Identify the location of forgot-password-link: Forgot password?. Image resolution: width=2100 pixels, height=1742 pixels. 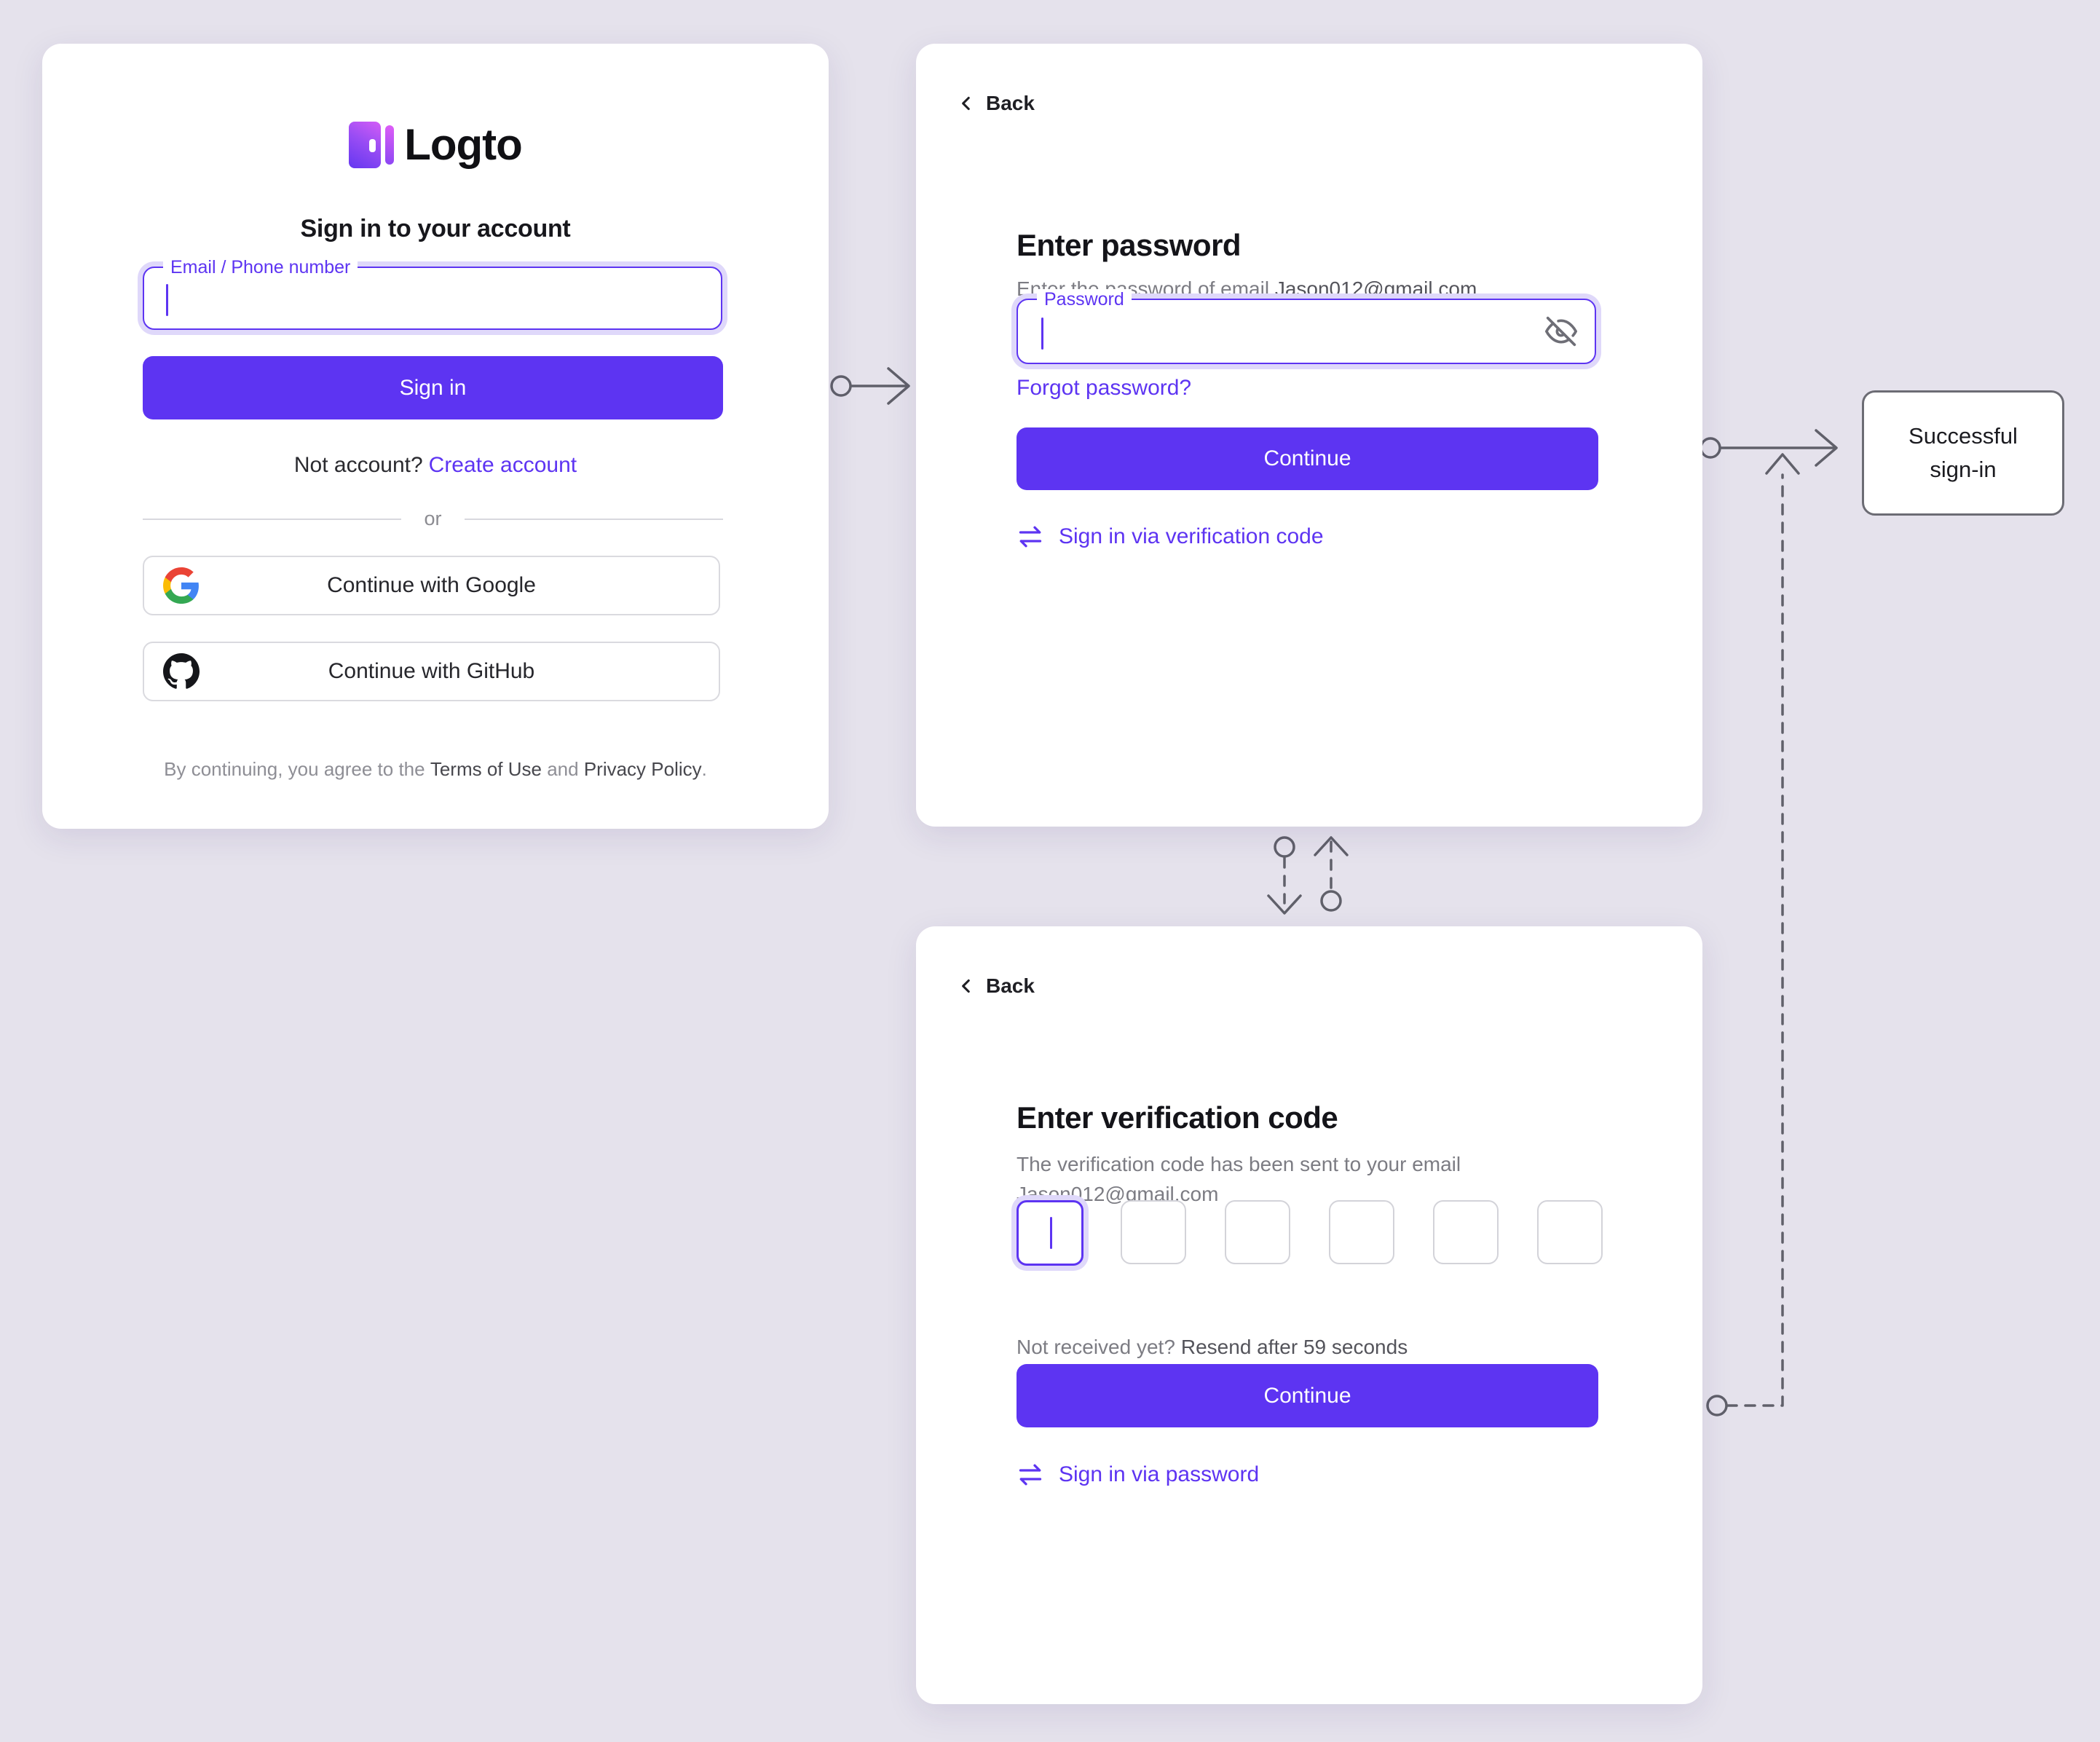
(1104, 388).